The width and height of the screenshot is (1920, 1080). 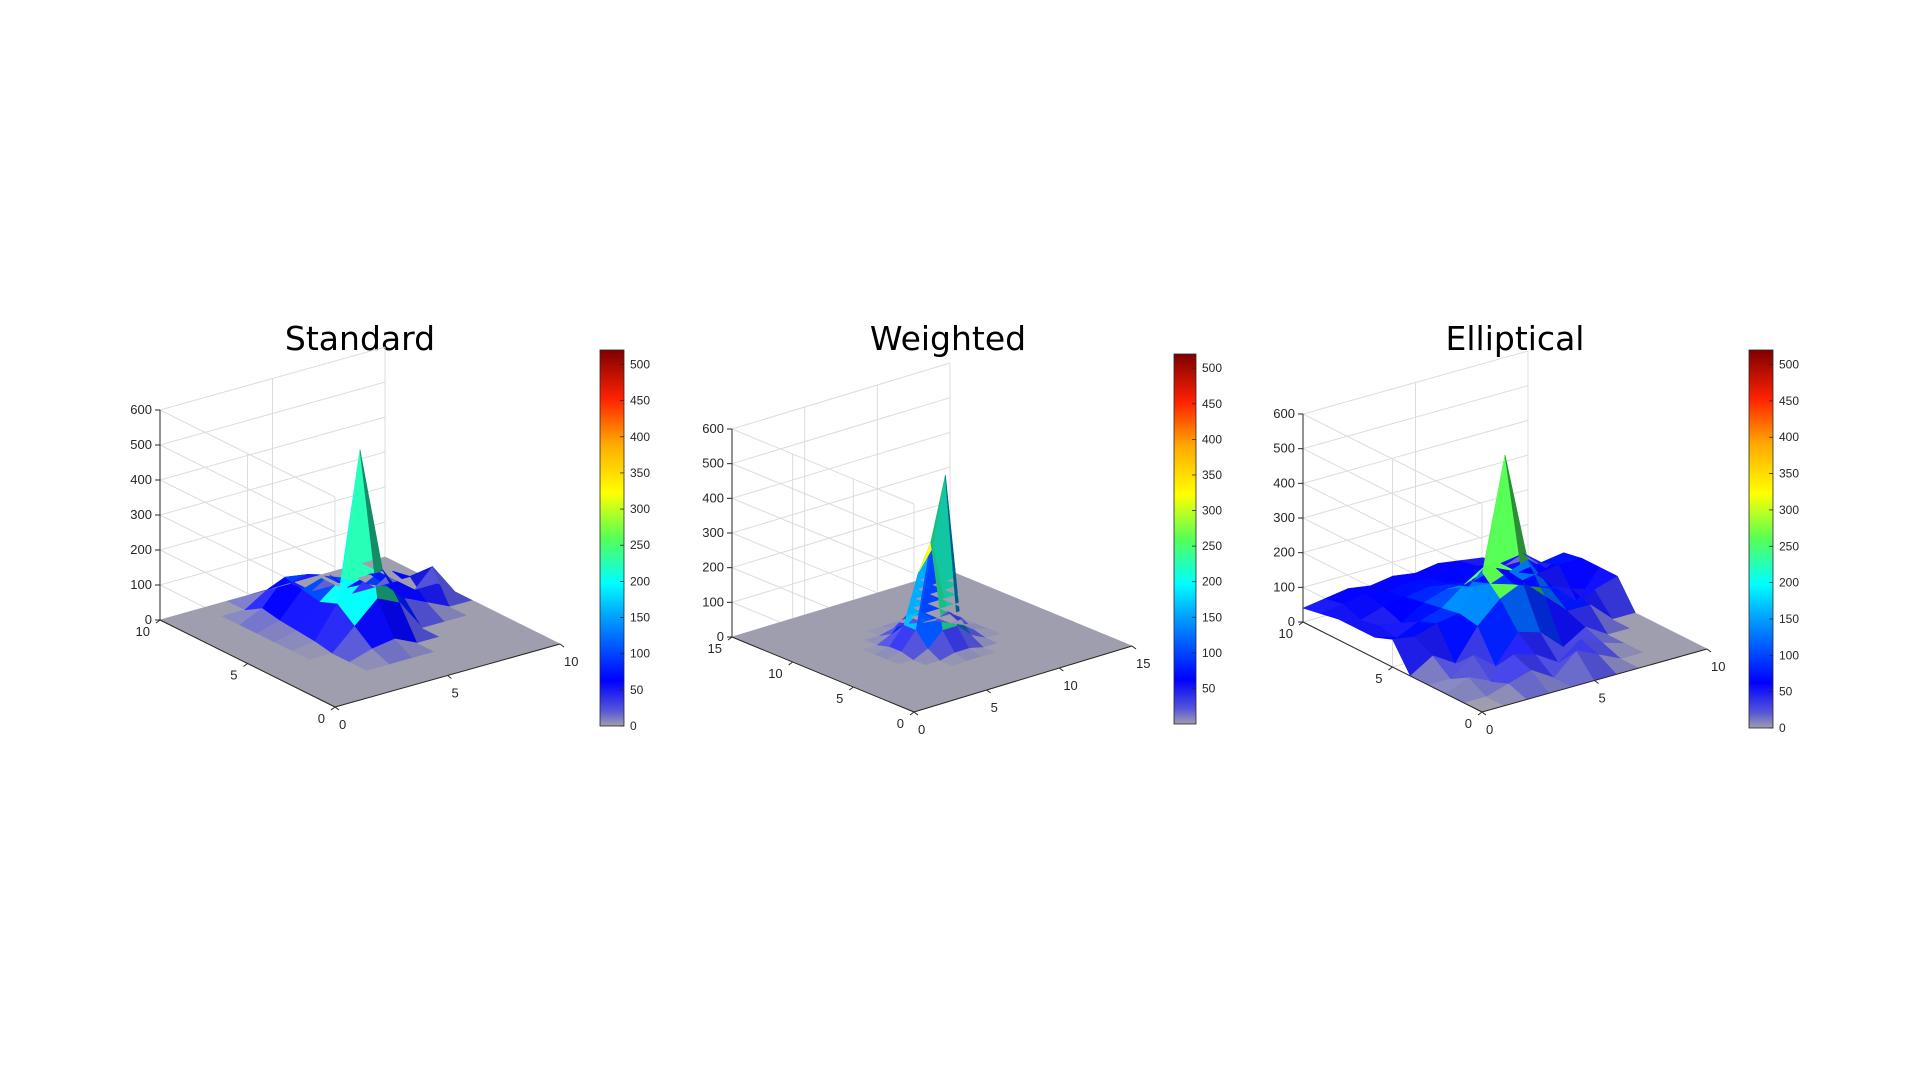 What do you see at coordinates (360, 338) in the screenshot?
I see `chart-title: Standard` at bounding box center [360, 338].